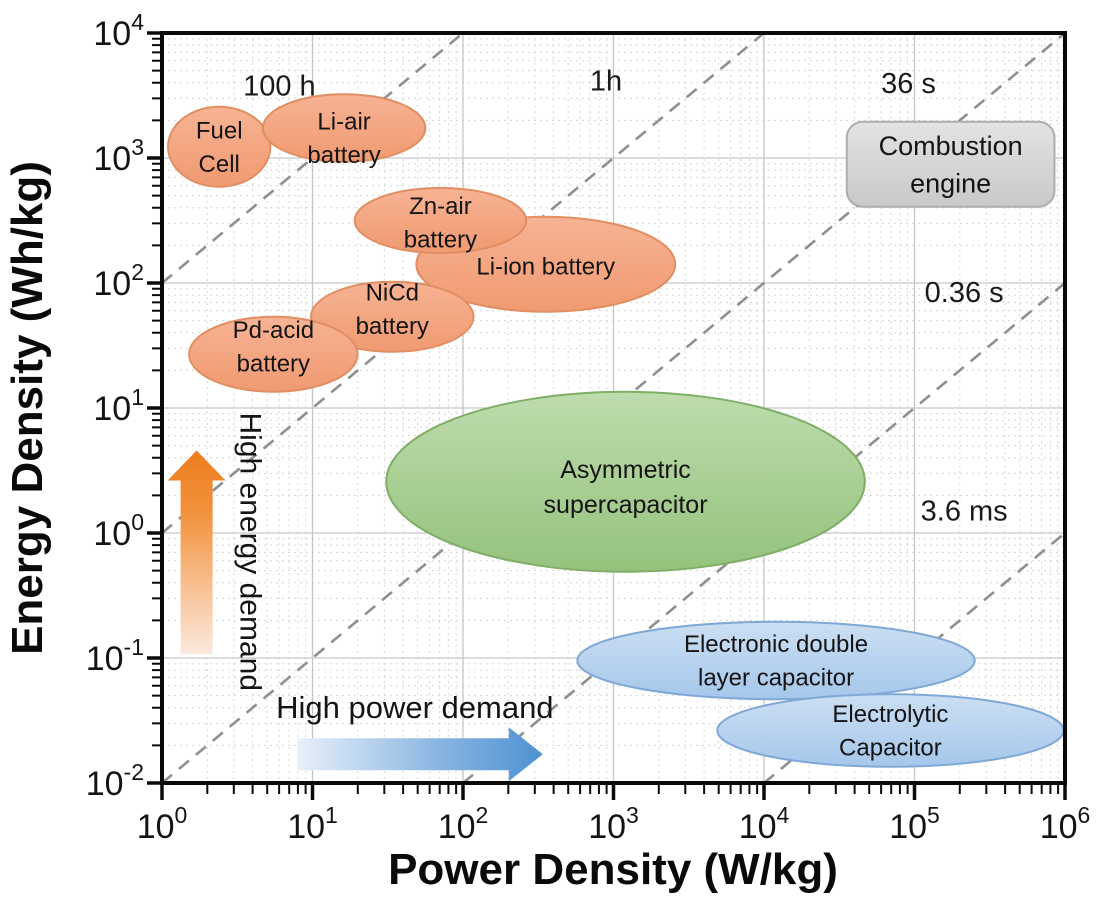 This screenshot has width=1098, height=914. What do you see at coordinates (545, 267) in the screenshot?
I see `label-li-ion-battery: Li-ion battery` at bounding box center [545, 267].